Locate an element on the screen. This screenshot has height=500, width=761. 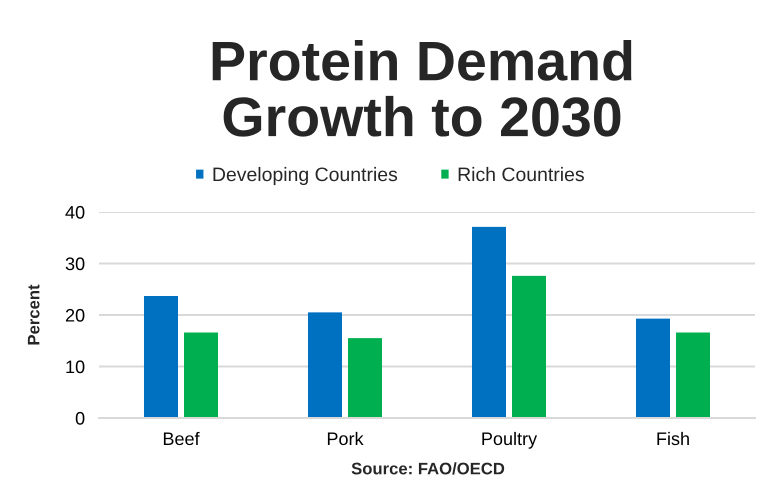
y-tick-label: 30 is located at coordinates (75, 263).